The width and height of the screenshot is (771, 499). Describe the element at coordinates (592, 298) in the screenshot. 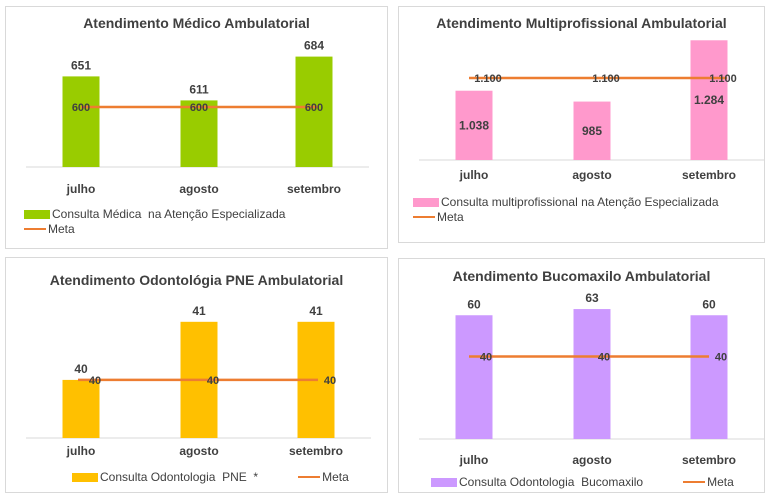

I see `bar-value-label: 63` at that location.